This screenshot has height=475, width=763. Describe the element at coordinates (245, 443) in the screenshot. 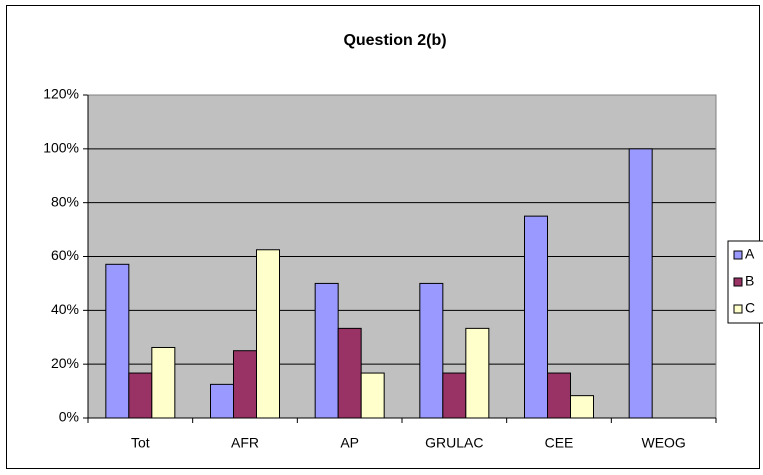

I see `x-tick-label: AFR` at that location.